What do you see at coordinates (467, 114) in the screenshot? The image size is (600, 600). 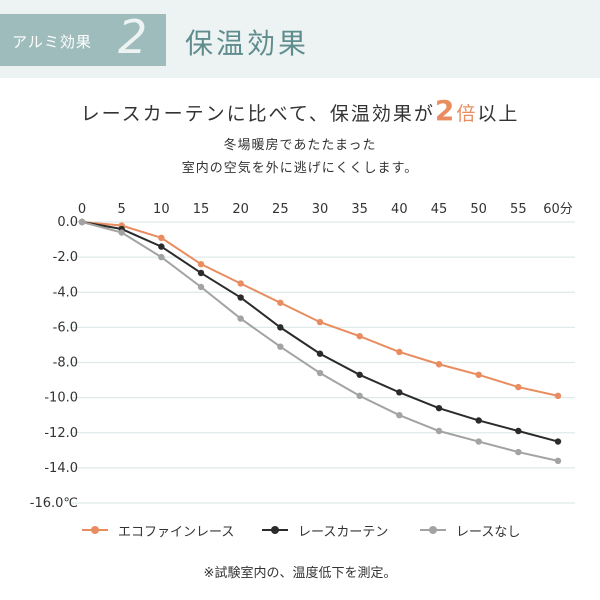 I see `headline-unit: 倍` at bounding box center [467, 114].